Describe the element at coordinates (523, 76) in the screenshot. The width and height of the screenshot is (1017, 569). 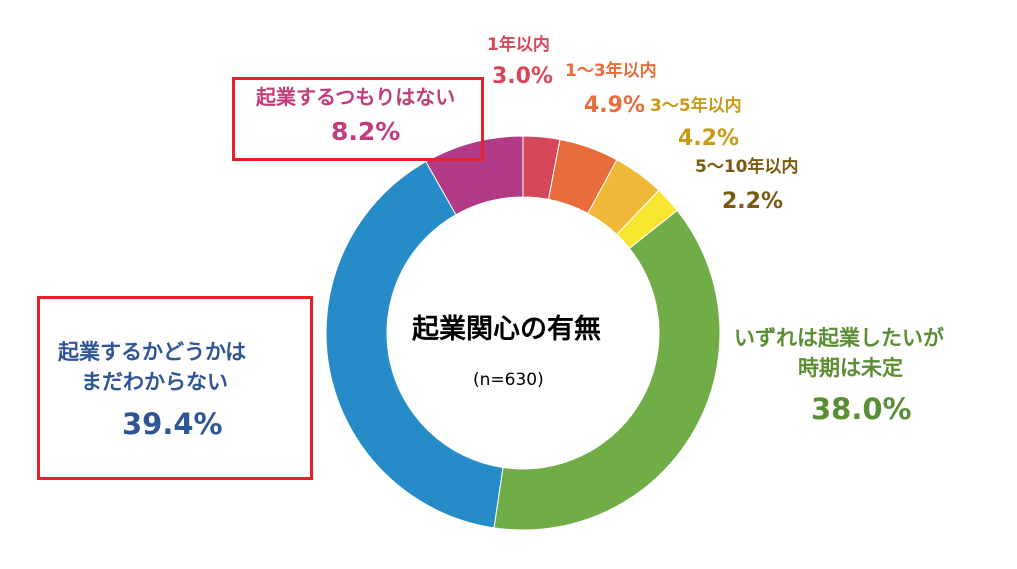
I see `value-within-1yr: 3.0%` at that location.